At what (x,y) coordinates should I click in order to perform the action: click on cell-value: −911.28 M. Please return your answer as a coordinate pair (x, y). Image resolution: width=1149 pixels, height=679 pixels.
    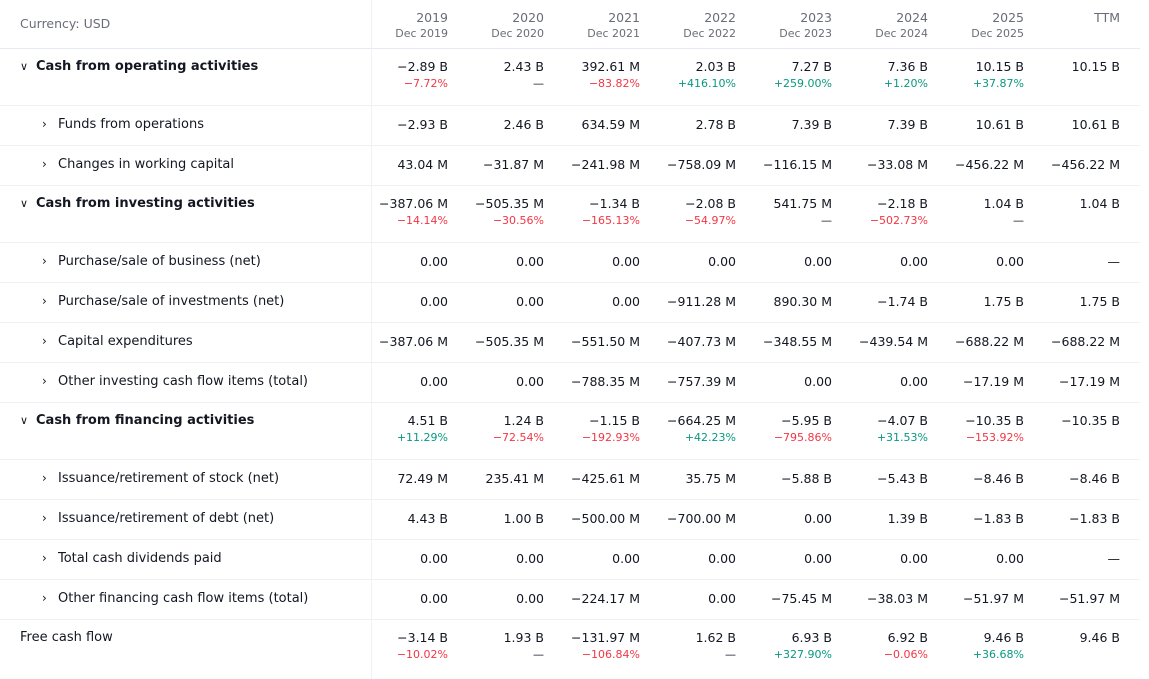
    Looking at the image, I should click on (701, 301).